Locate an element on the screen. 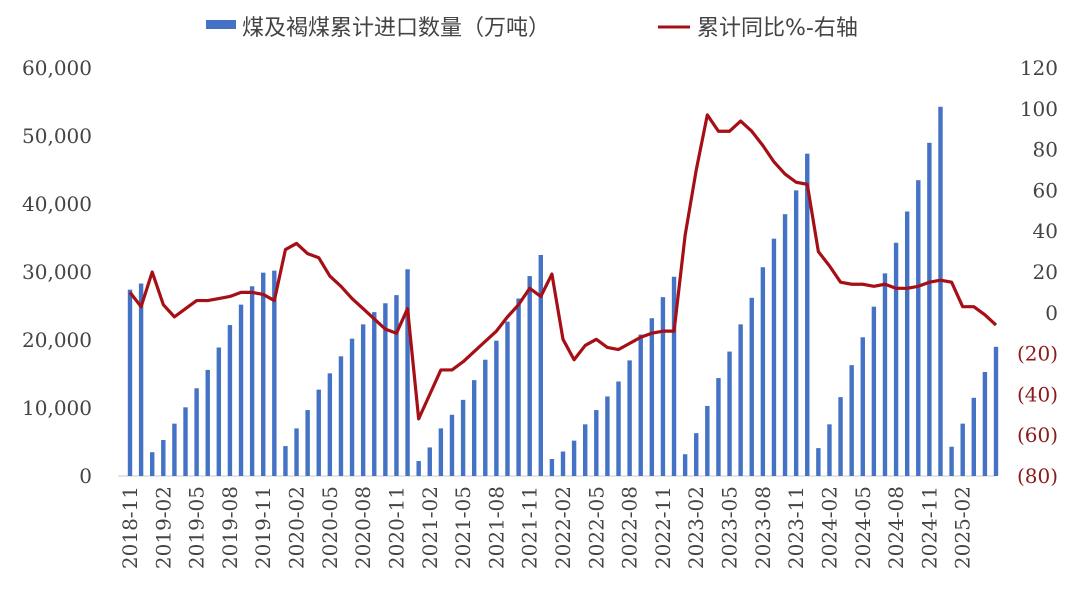  left-tick-label: 20,000 is located at coordinates (57, 340).